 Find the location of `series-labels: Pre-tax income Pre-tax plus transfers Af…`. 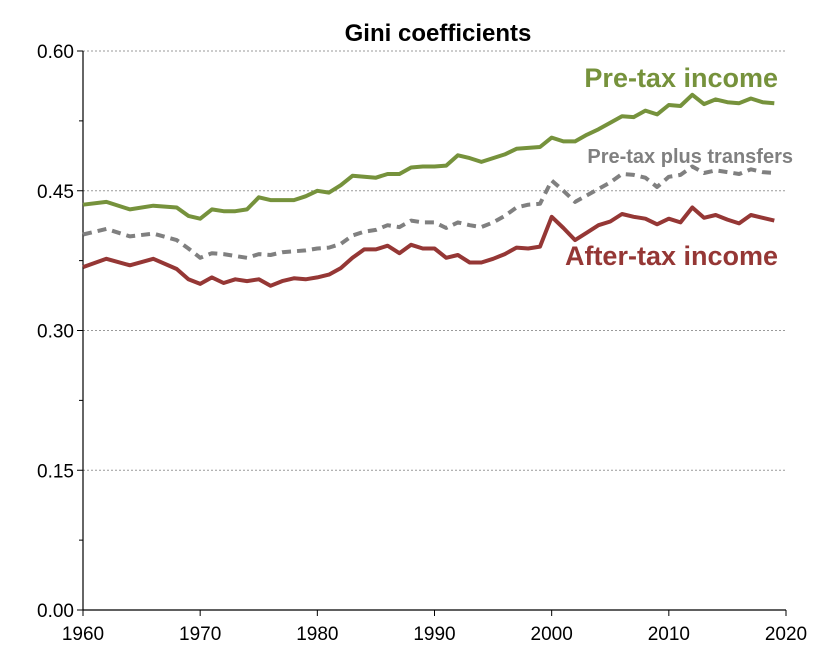

series-labels: Pre-tax income Pre-tax plus transfers Af… is located at coordinates (679, 167).